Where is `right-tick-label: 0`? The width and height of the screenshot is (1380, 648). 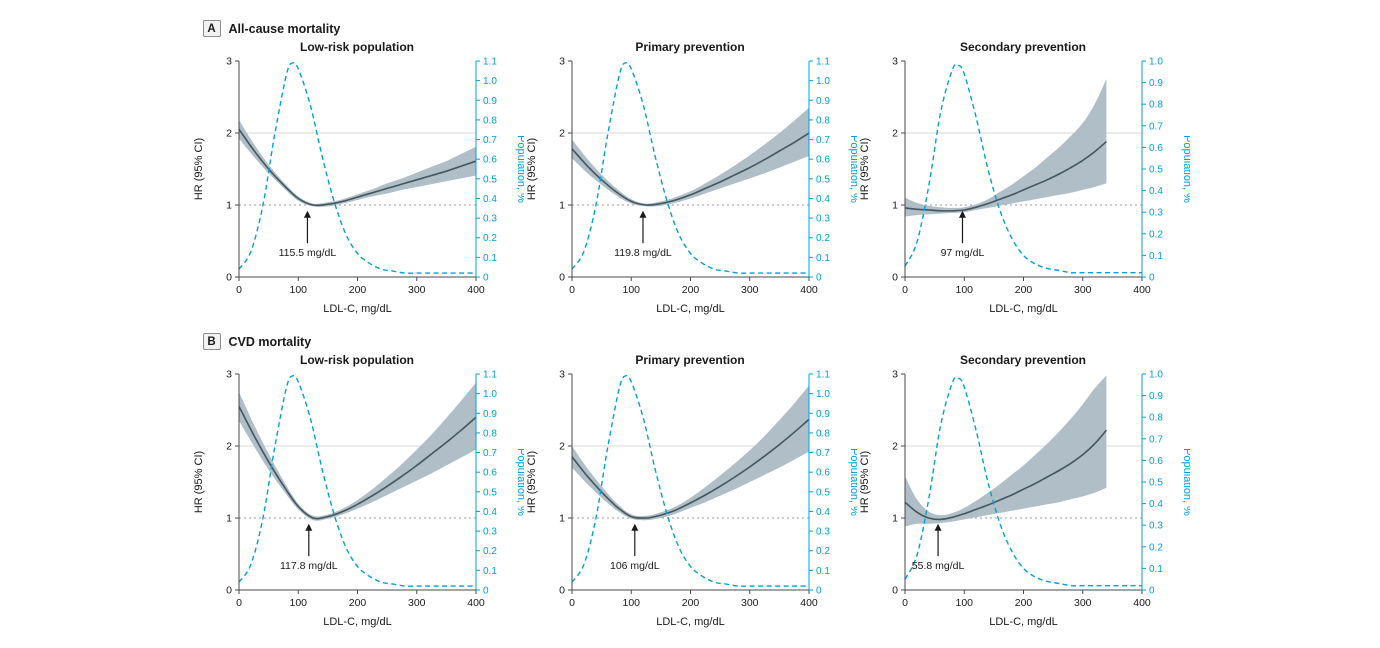 right-tick-label: 0 is located at coordinates (1152, 591).